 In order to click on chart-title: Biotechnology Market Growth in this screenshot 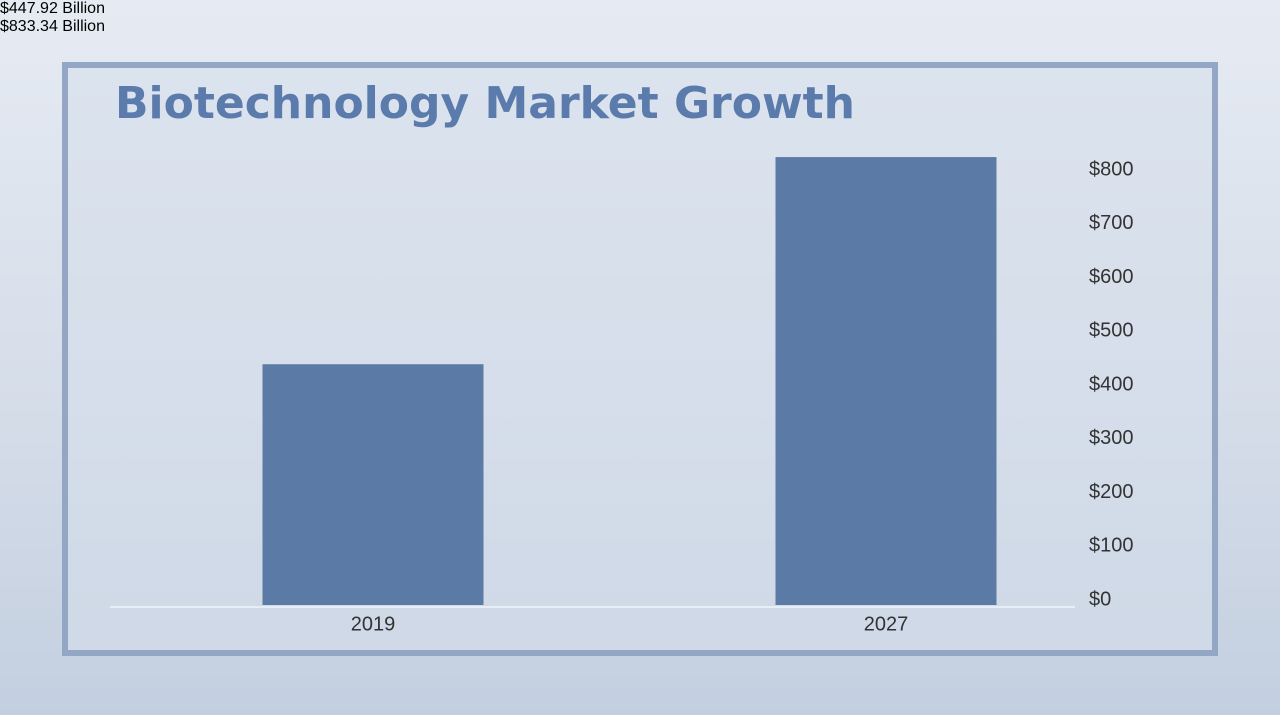, I will do `click(485, 103)`.